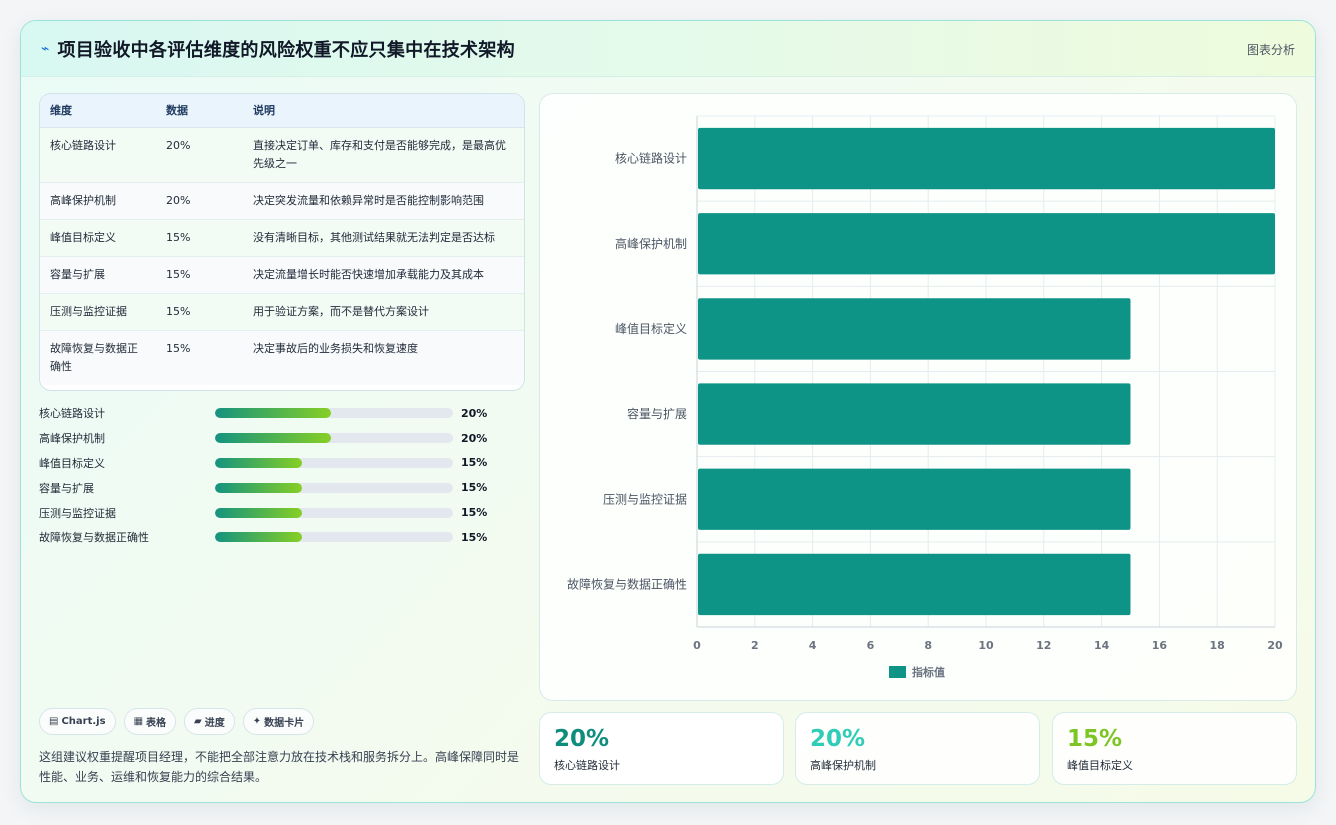  I want to click on tag-chartjs: ▤ Chart.js, so click(77, 721).